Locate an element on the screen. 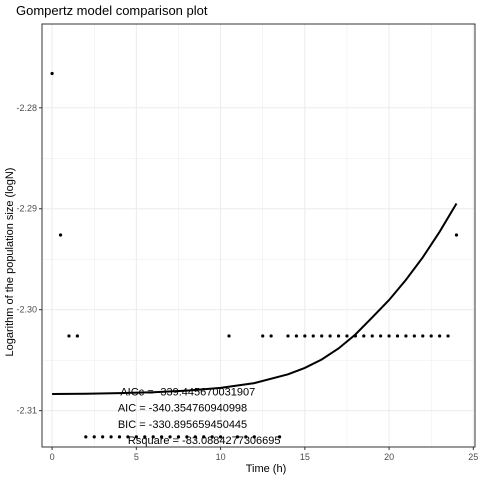 The width and height of the screenshot is (480, 480). x-tick-label: 10 is located at coordinates (221, 457).